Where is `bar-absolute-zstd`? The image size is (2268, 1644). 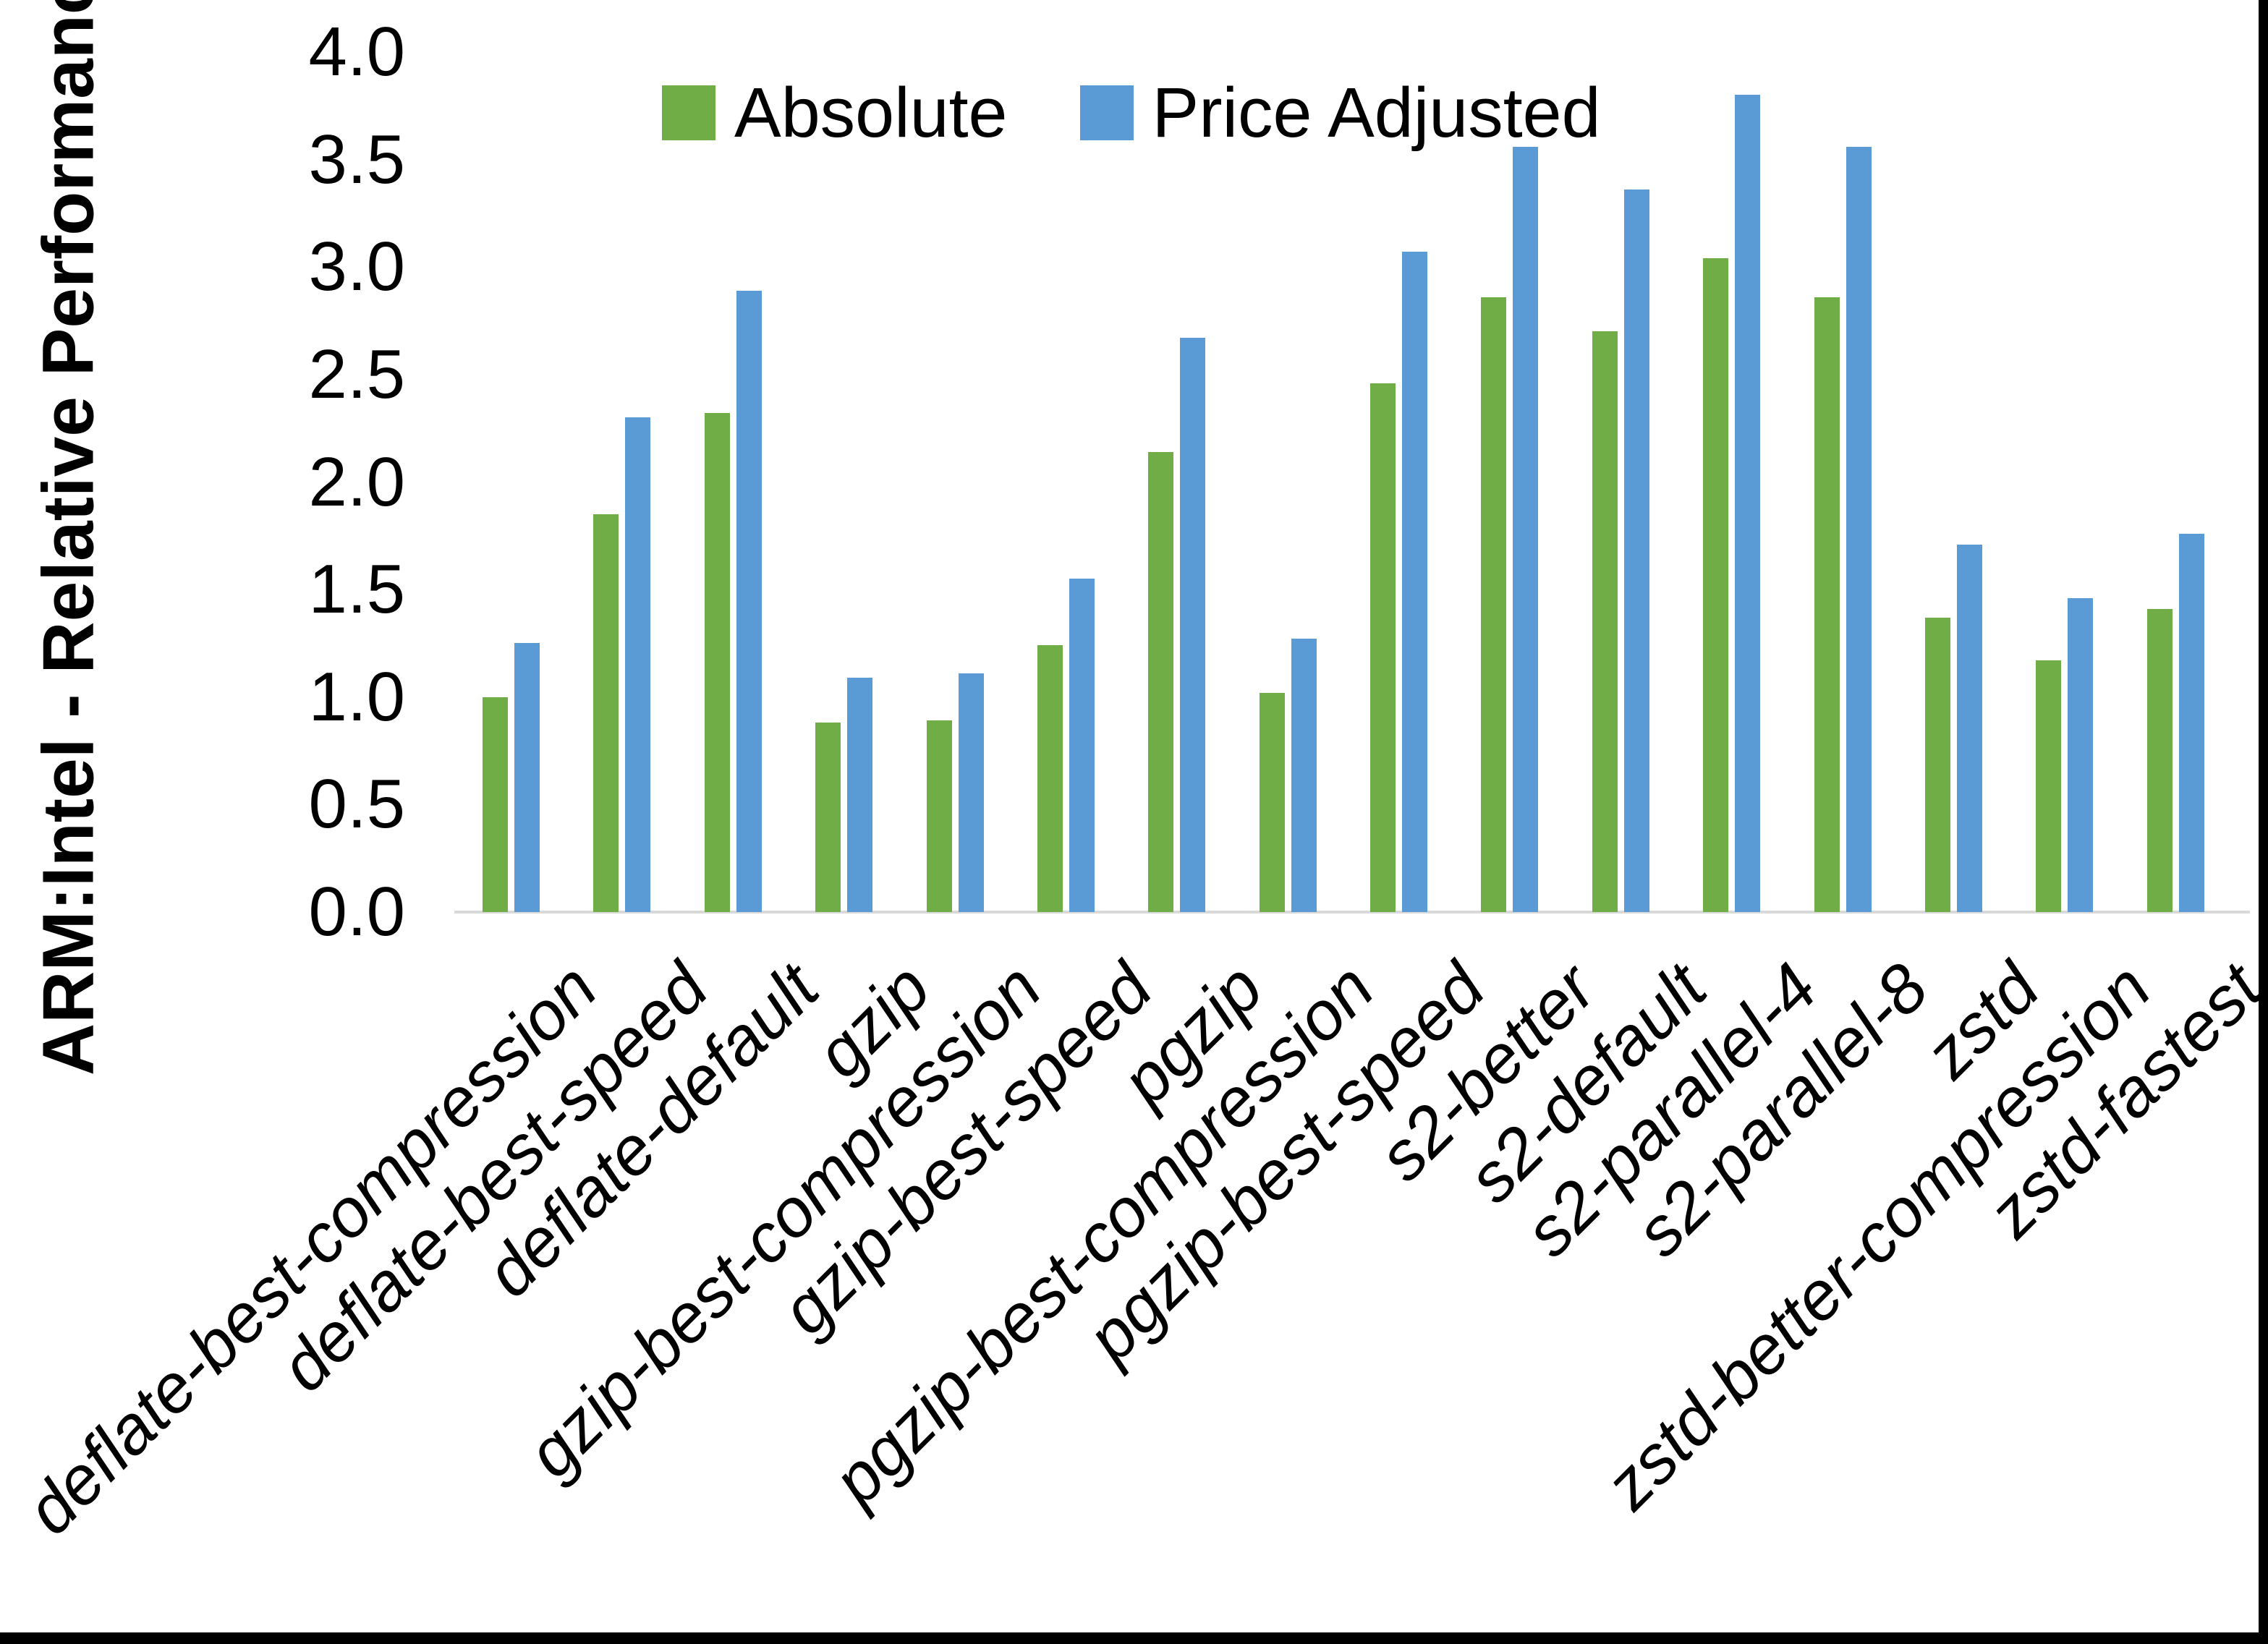 bar-absolute-zstd is located at coordinates (1937, 764).